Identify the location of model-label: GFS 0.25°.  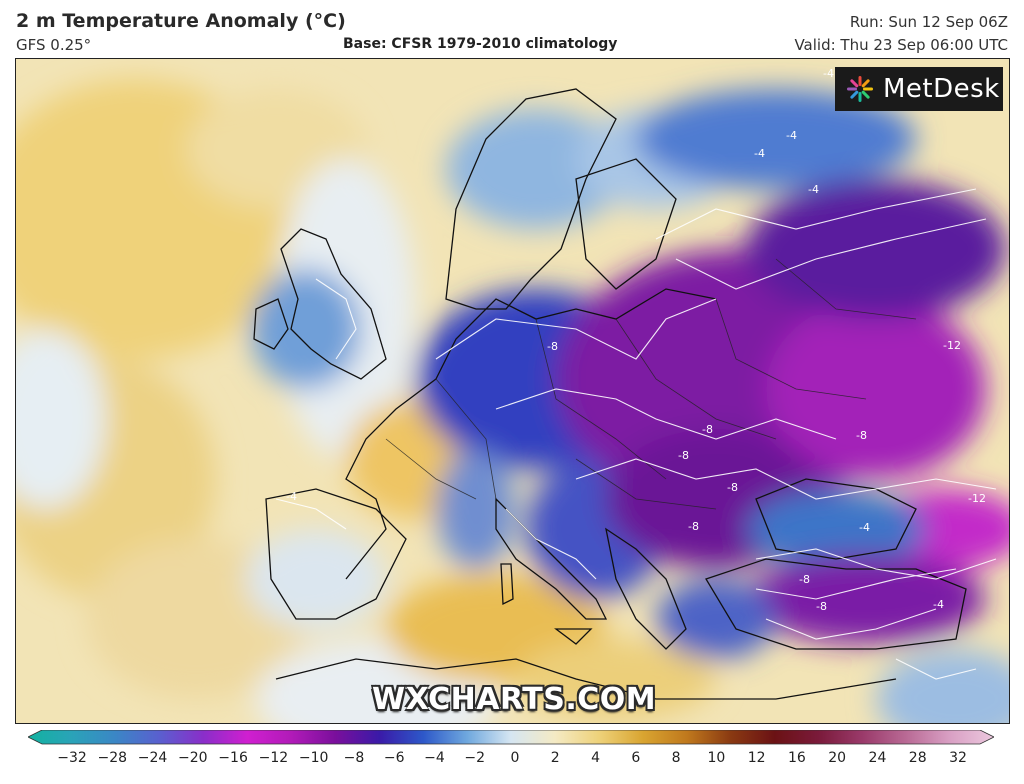
(54, 45).